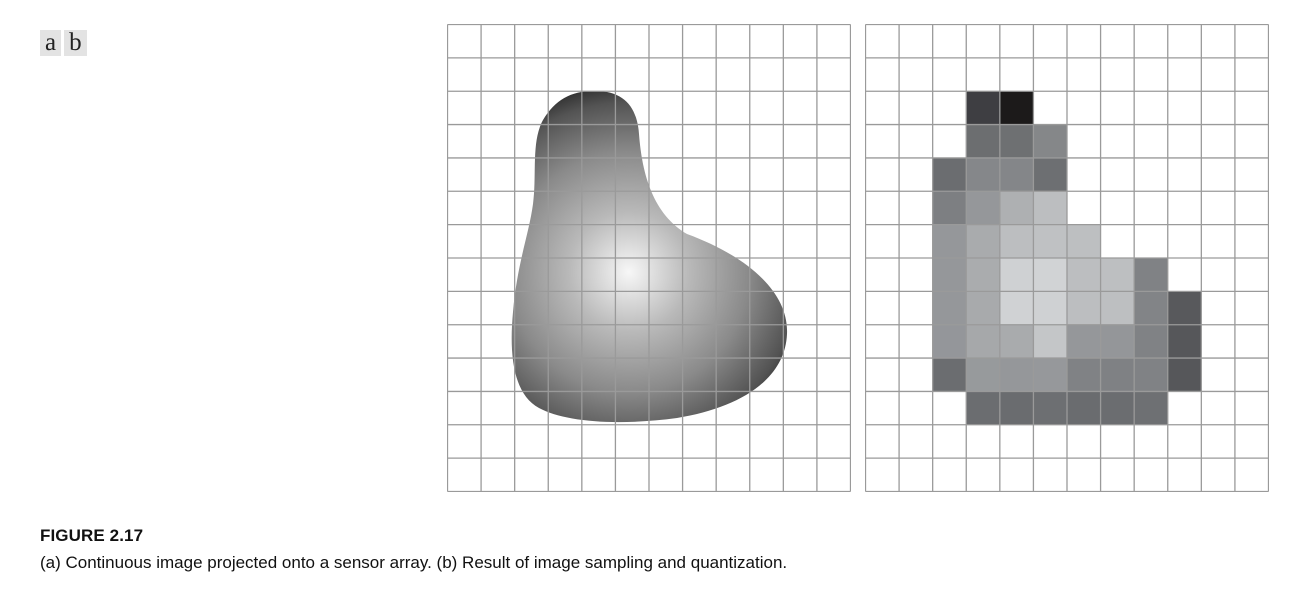 The image size is (1300, 594). Describe the element at coordinates (75, 43) in the screenshot. I see `panel-label-b: b` at that location.